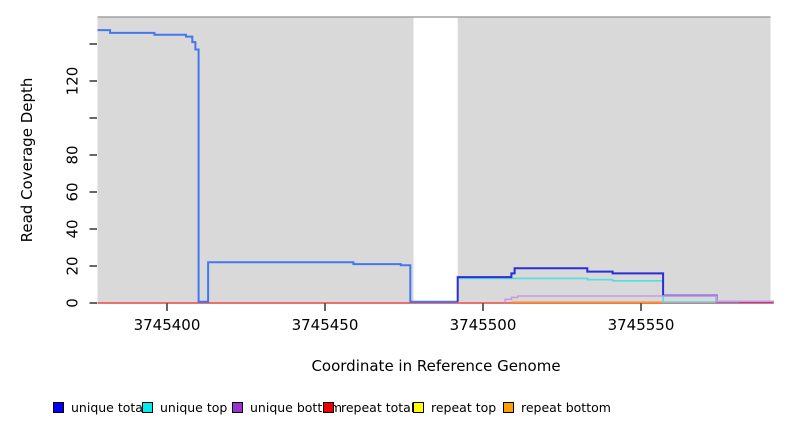  I want to click on legend-label: unique bottom, so click(296, 407).